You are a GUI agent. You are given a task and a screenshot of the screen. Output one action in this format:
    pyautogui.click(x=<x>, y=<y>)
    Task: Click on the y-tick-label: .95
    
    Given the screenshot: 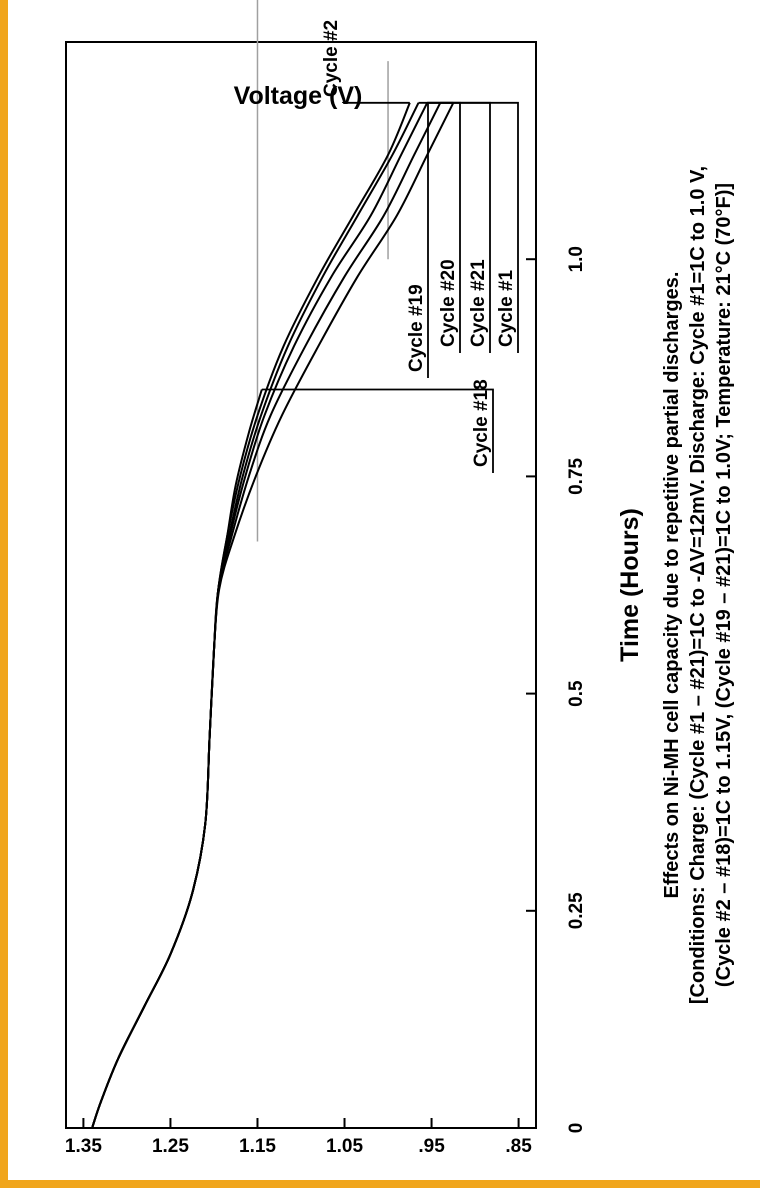 What is the action you would take?
    pyautogui.click(x=431, y=1146)
    